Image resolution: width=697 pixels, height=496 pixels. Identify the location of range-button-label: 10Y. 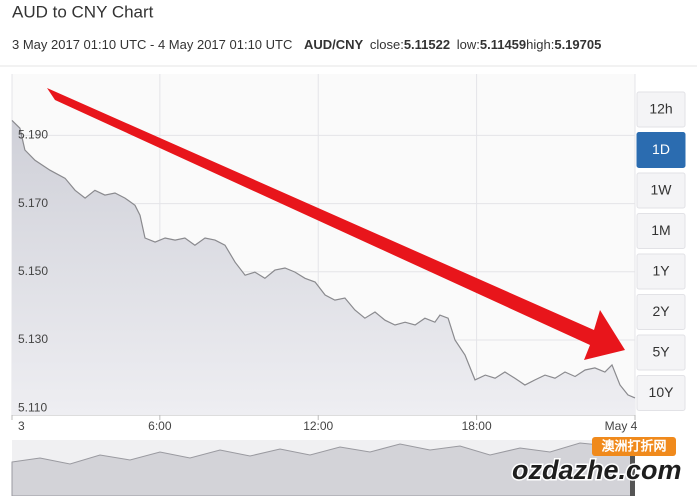
(662, 392).